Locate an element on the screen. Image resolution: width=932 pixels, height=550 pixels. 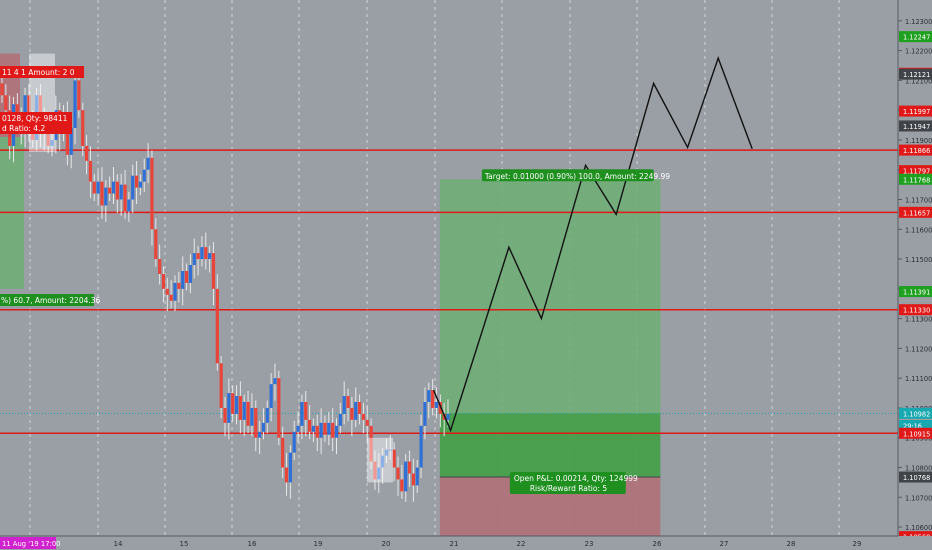
left-qty-label: 0128, Qty: 98411 is located at coordinates (35, 118).